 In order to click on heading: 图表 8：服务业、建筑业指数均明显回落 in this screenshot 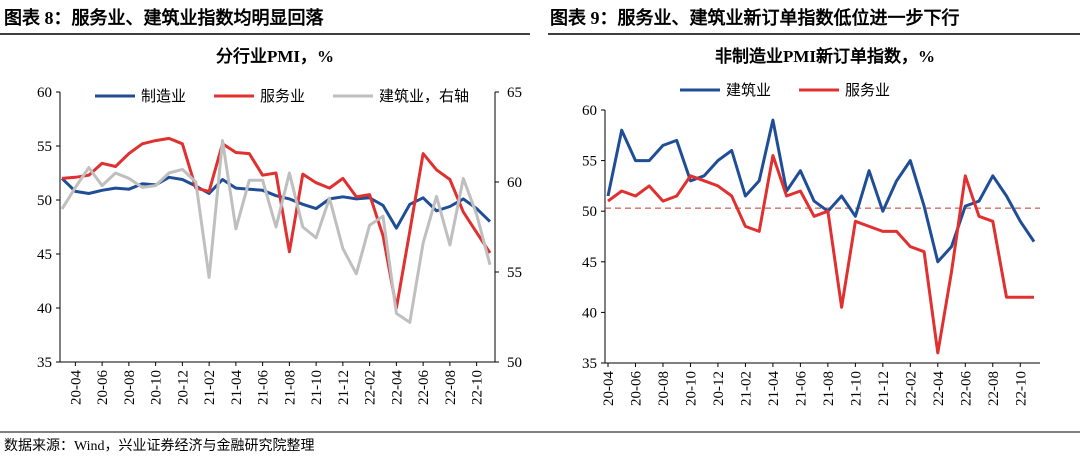, I will do `click(164, 17)`.